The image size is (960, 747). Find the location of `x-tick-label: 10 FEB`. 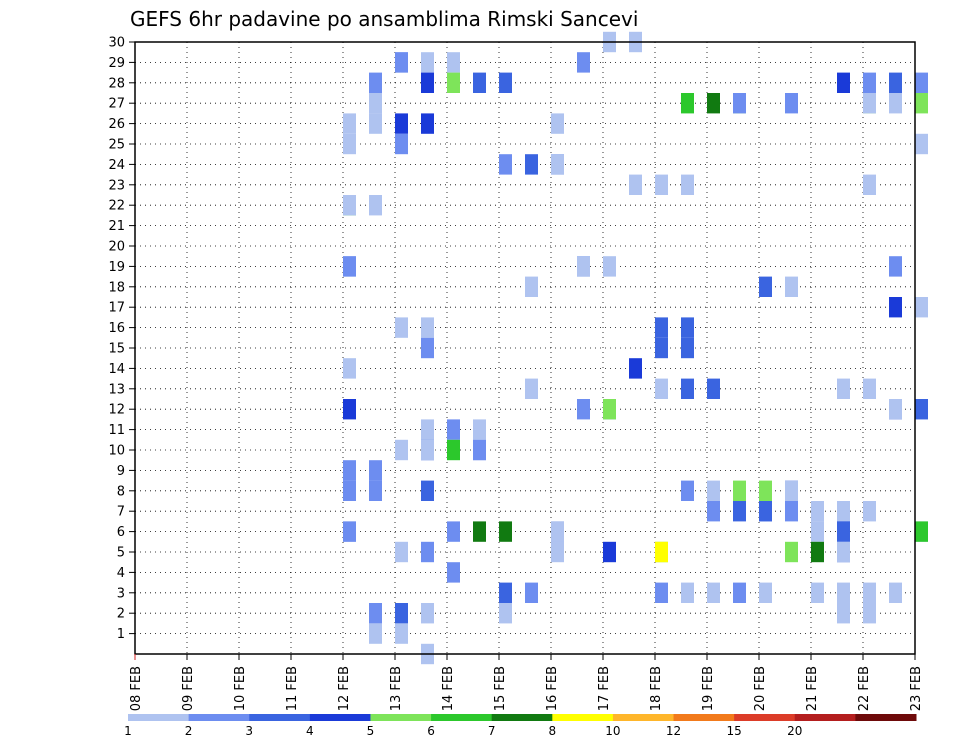

x-tick-label: 10 FEB is located at coordinates (240, 688).